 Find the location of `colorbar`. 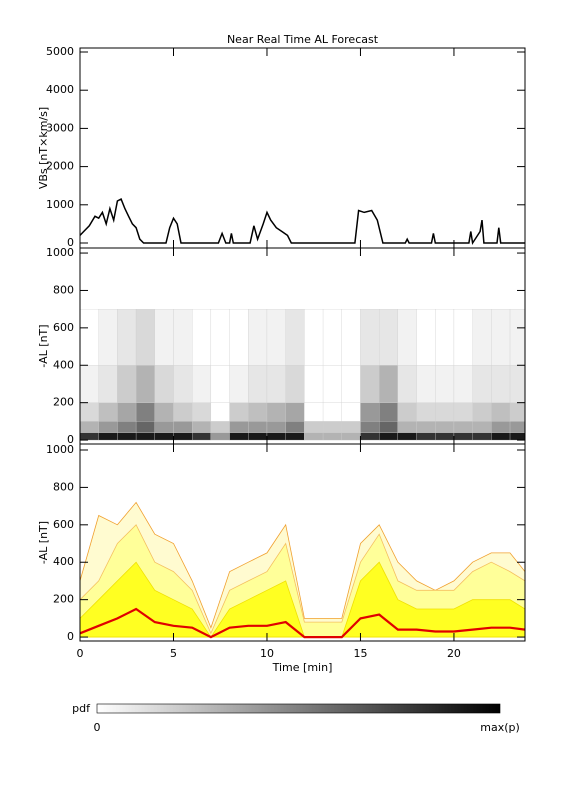

colorbar is located at coordinates (298, 708).